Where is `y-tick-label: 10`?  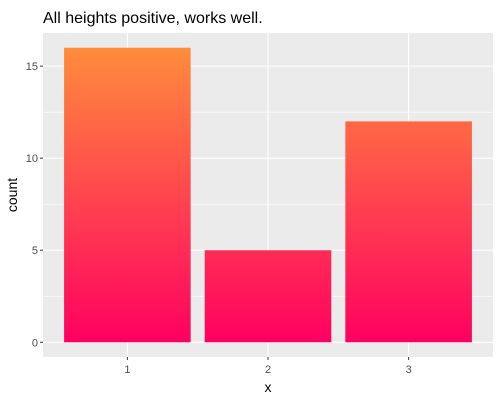 y-tick-label: 10 is located at coordinates (32, 159).